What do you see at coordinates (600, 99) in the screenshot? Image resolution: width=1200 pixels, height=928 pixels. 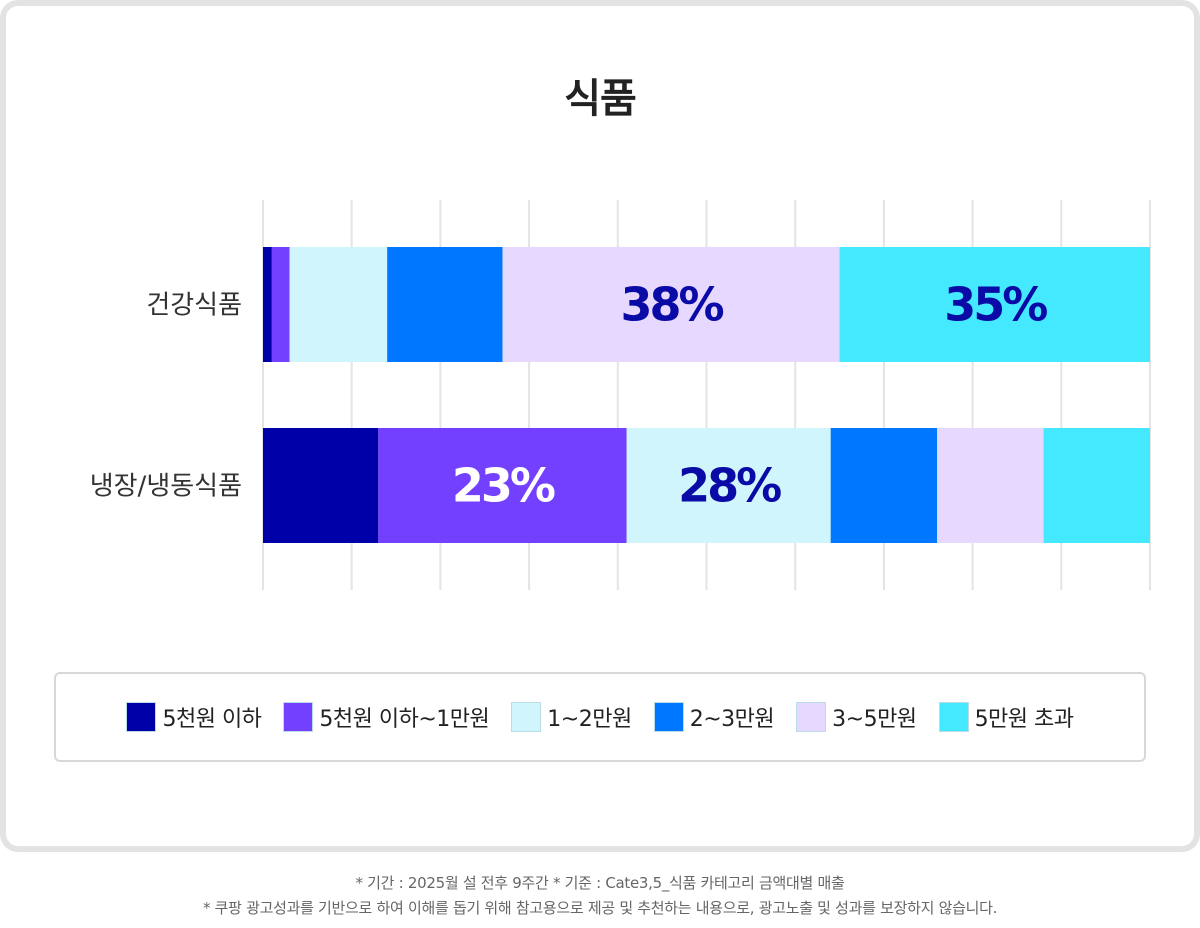 I see `chart-title: 식품` at bounding box center [600, 99].